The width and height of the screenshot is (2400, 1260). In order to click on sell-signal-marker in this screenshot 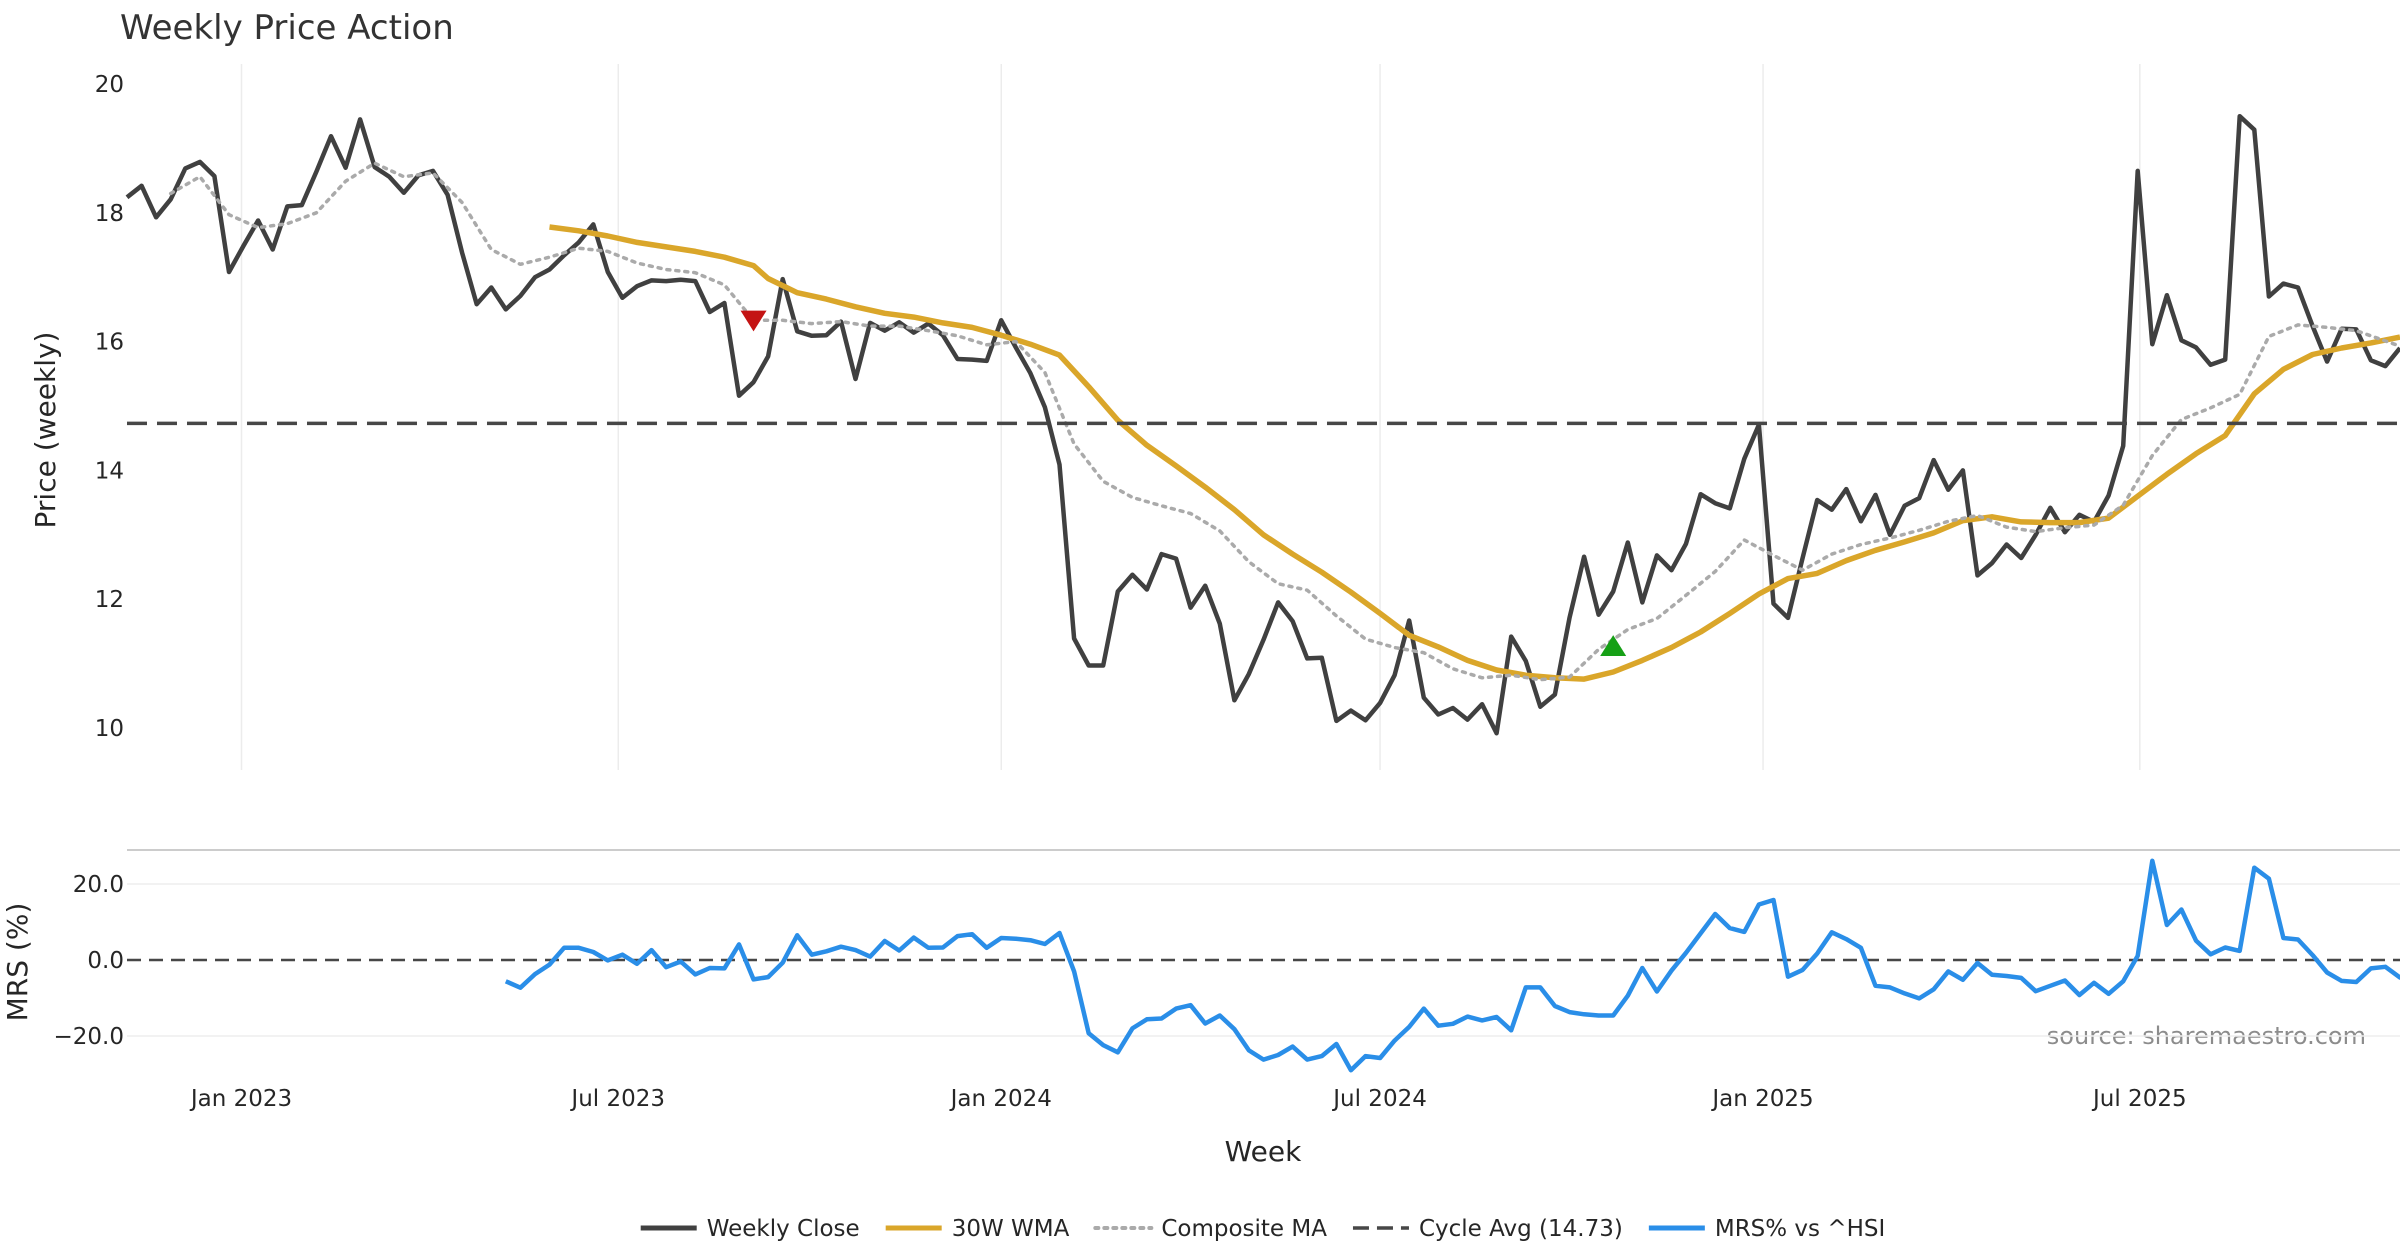, I will do `click(753, 321)`.